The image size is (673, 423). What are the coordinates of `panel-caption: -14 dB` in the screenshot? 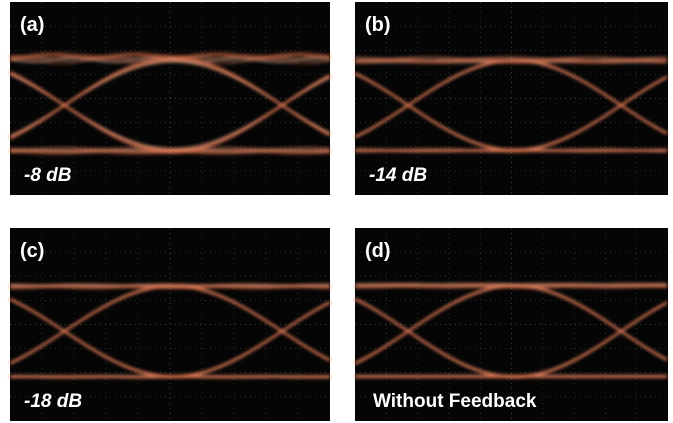 It's located at (398, 175).